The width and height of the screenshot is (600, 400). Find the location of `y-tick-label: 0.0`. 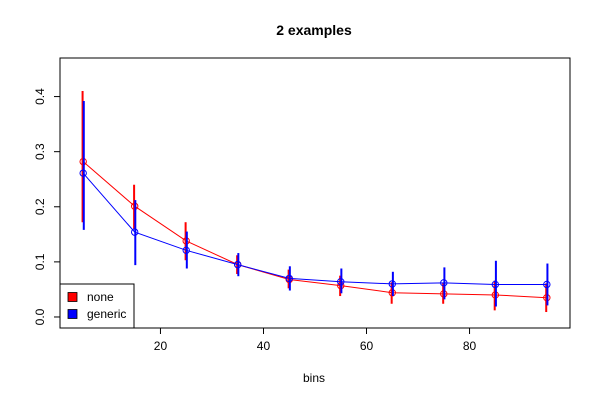

y-tick-label: 0.0 is located at coordinates (40, 316).